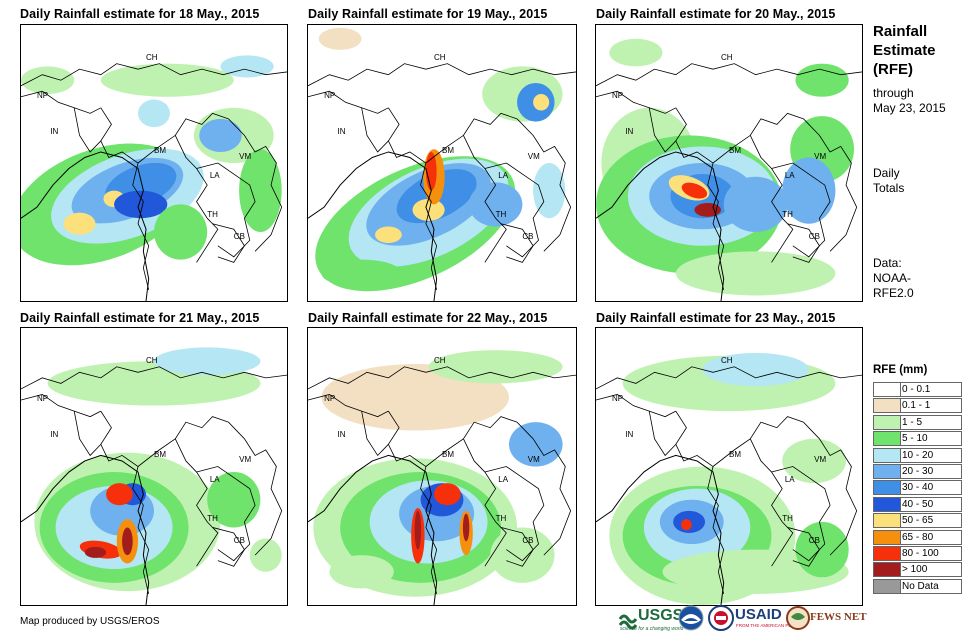  I want to click on legend-label: 10 - 20, so click(918, 455).